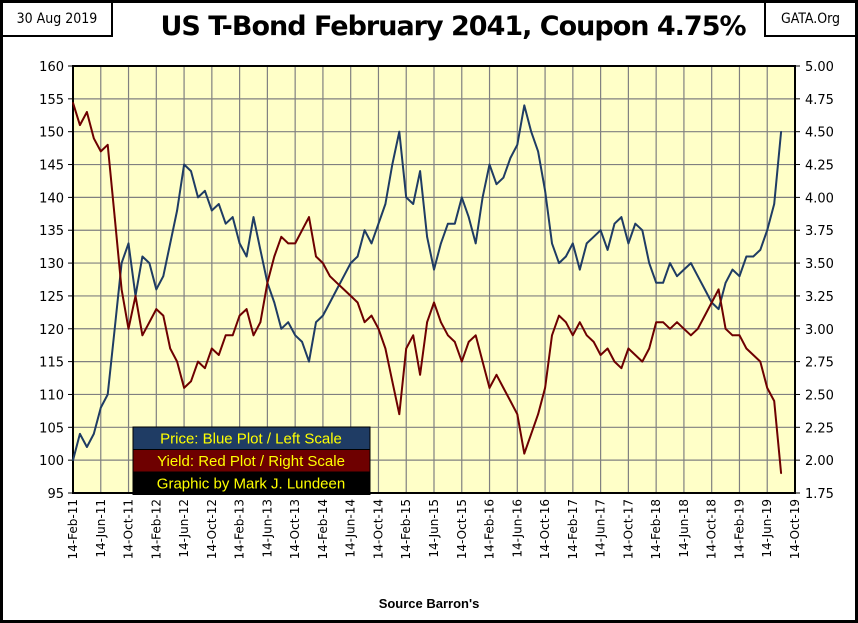 This screenshot has height=623, width=858. Describe the element at coordinates (819, 100) in the screenshot. I see `right-tick-label: 4.75` at that location.